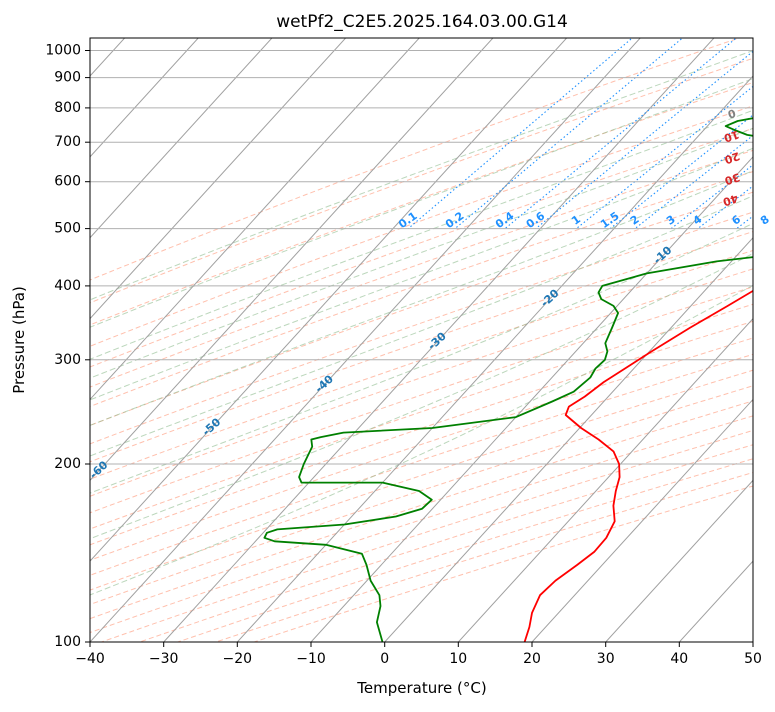  Describe the element at coordinates (238, 659) in the screenshot. I see `x-tick-label: −20` at that location.